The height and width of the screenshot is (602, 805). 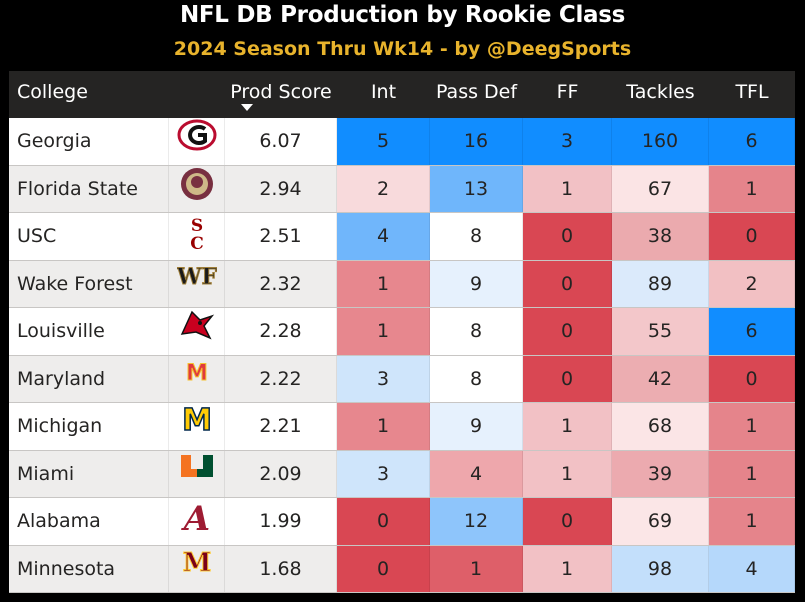 What do you see at coordinates (194, 517) in the screenshot?
I see `svg-text: A` at bounding box center [194, 517].